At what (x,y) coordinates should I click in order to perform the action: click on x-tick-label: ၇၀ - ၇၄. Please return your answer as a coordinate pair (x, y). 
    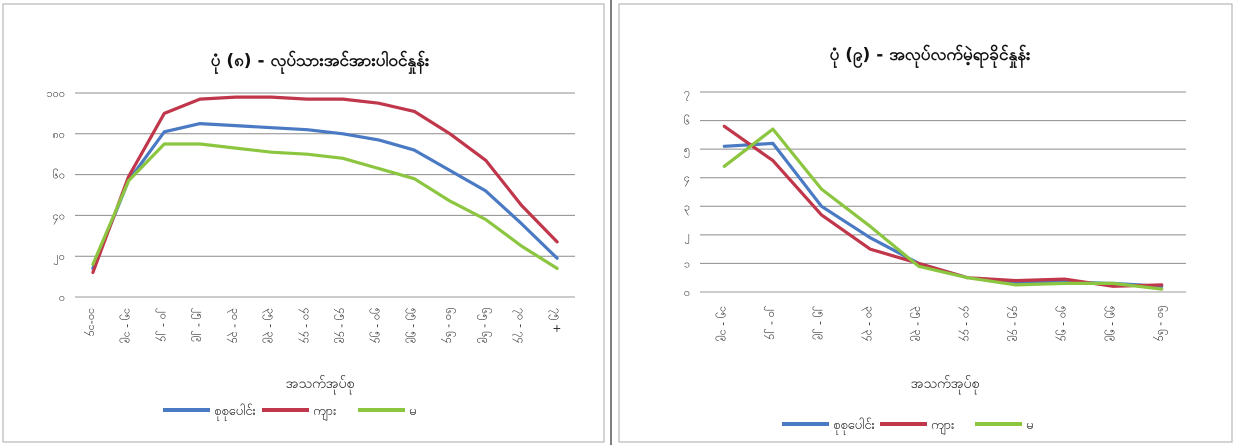
    Looking at the image, I should click on (520, 326).